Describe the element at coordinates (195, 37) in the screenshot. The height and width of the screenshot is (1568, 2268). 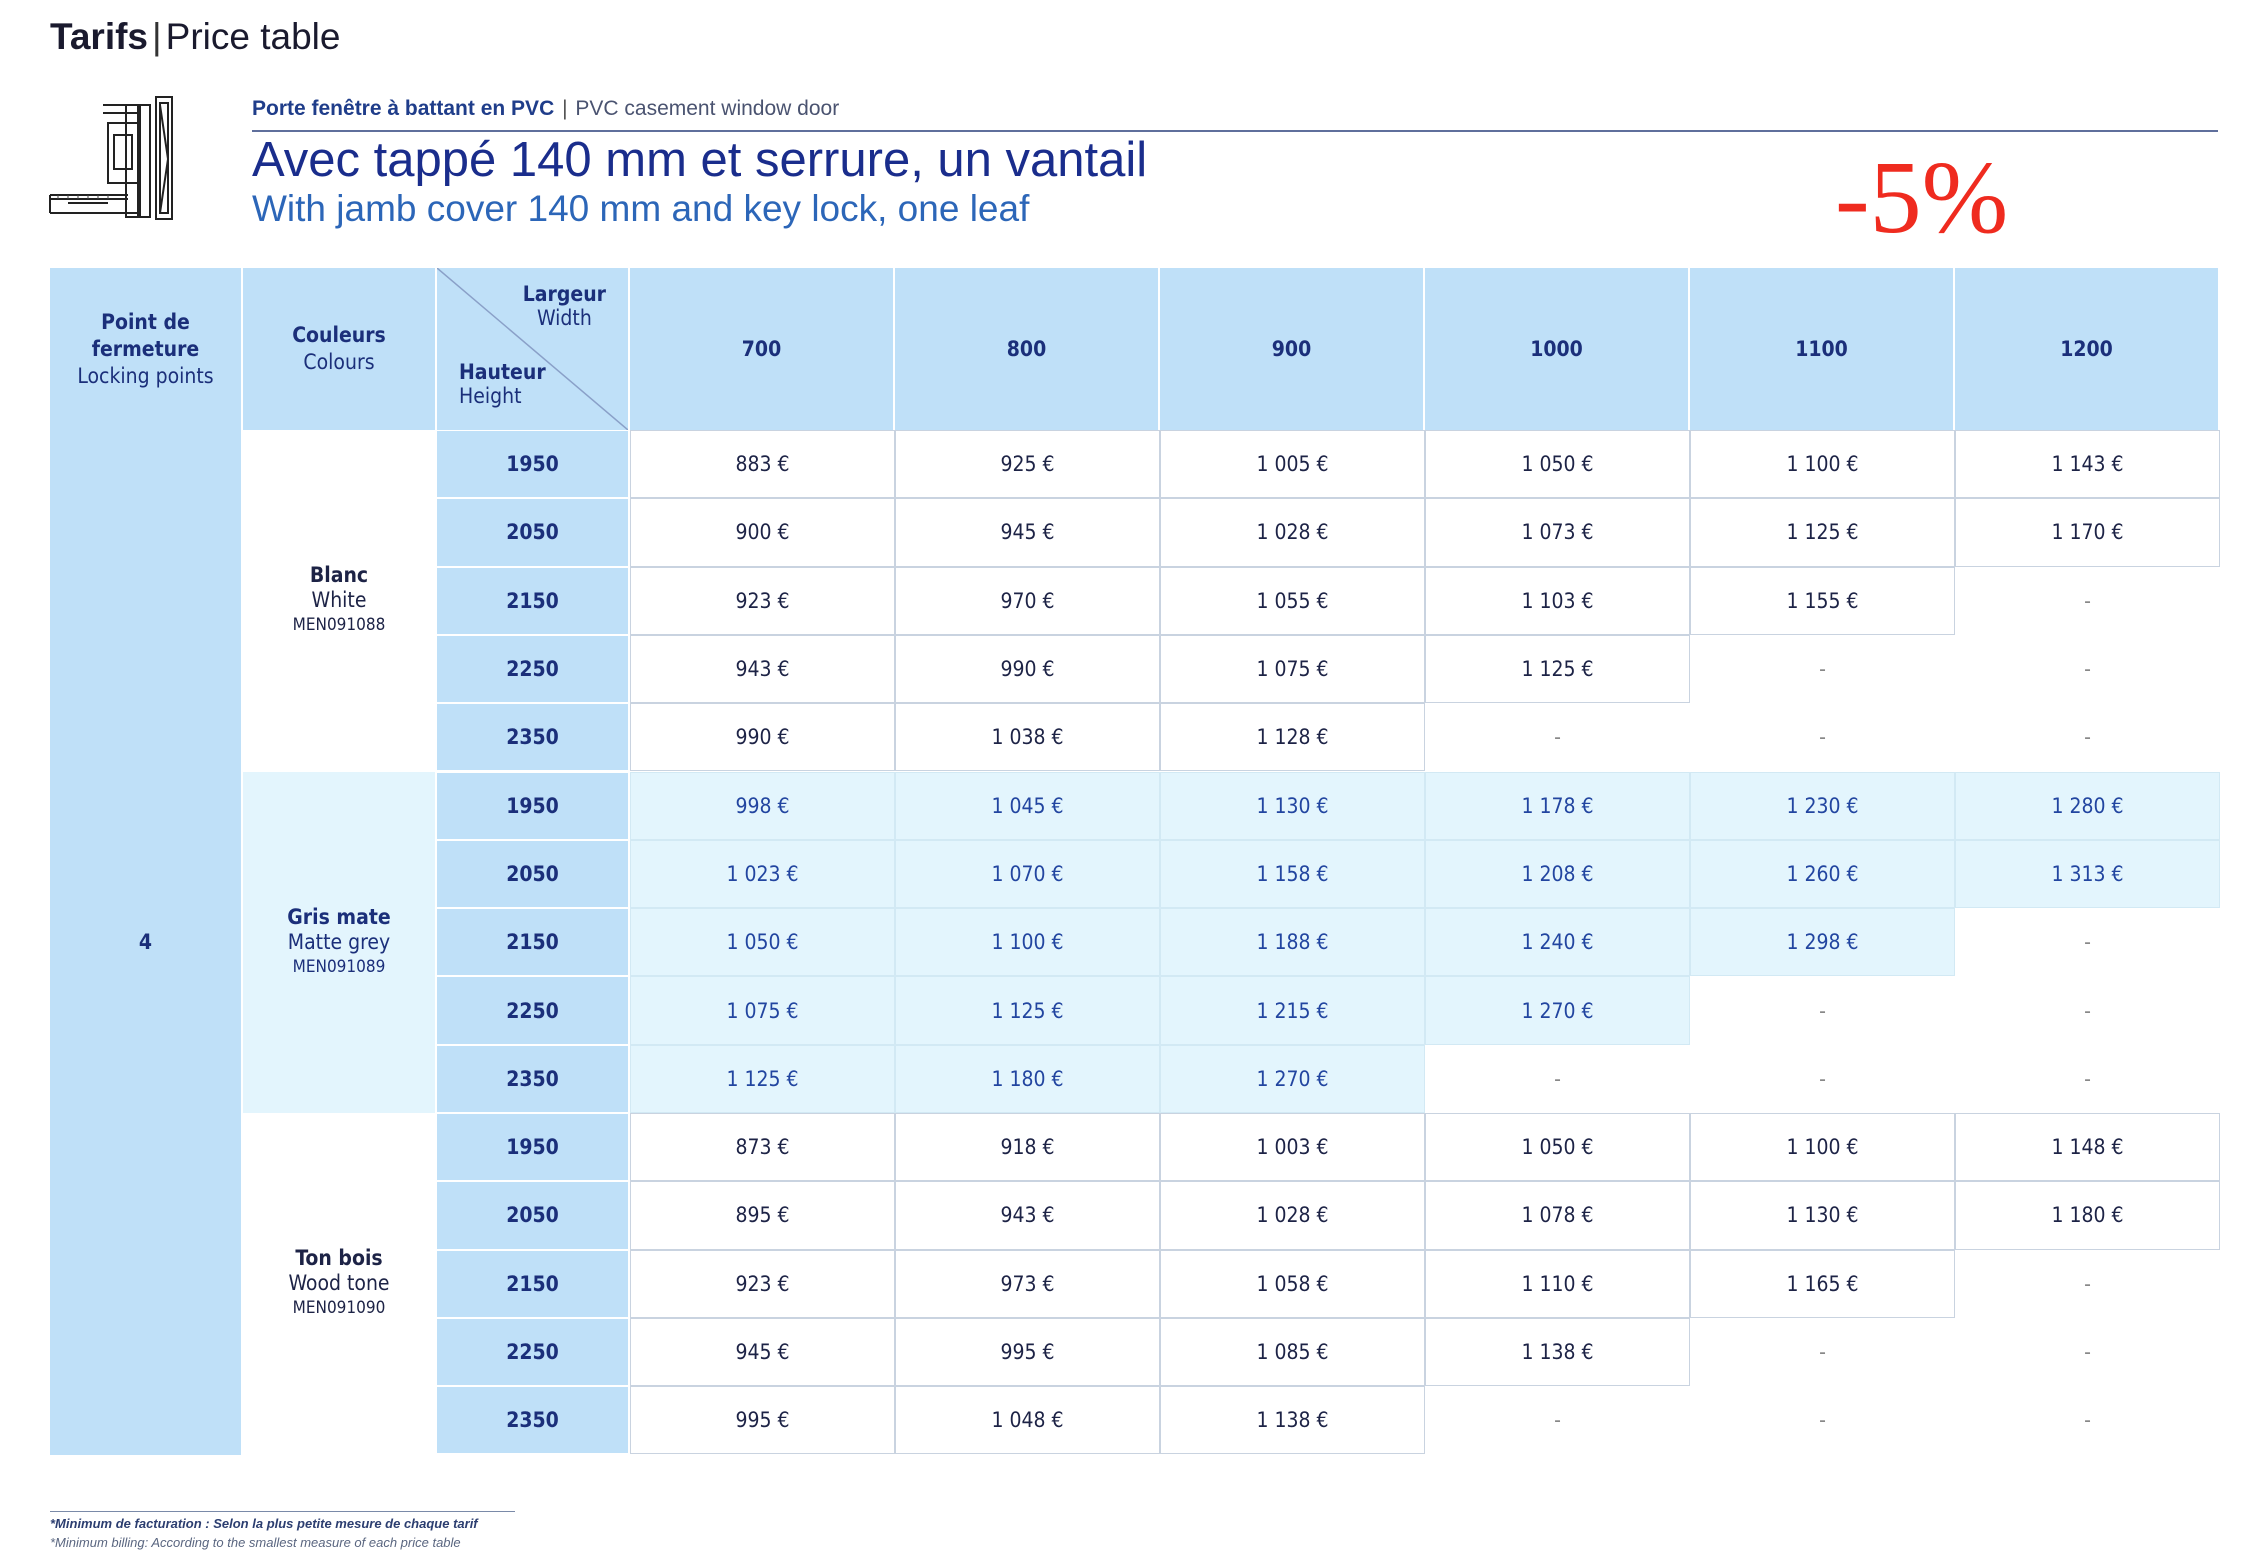
I see `page-title: Tarifs | Price table` at that location.